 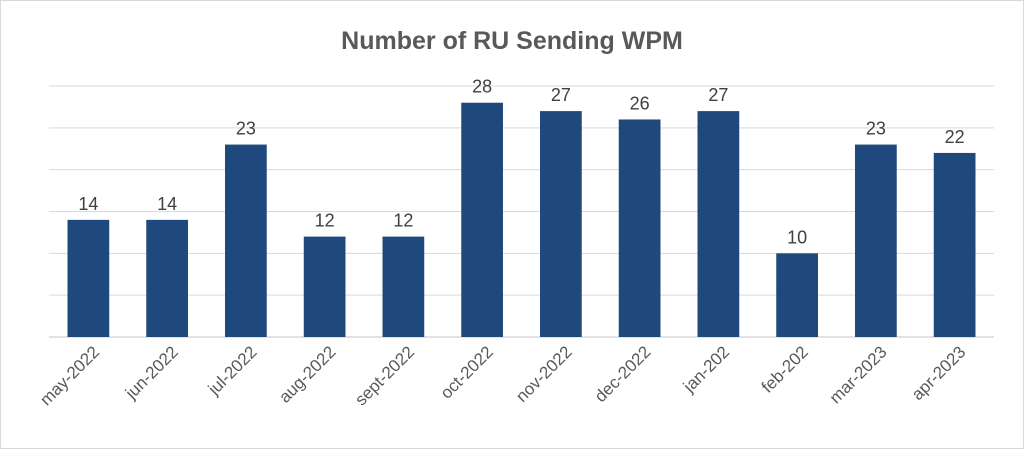 What do you see at coordinates (512, 41) in the screenshot?
I see `chart-title: Number of RU Sending WPM` at bounding box center [512, 41].